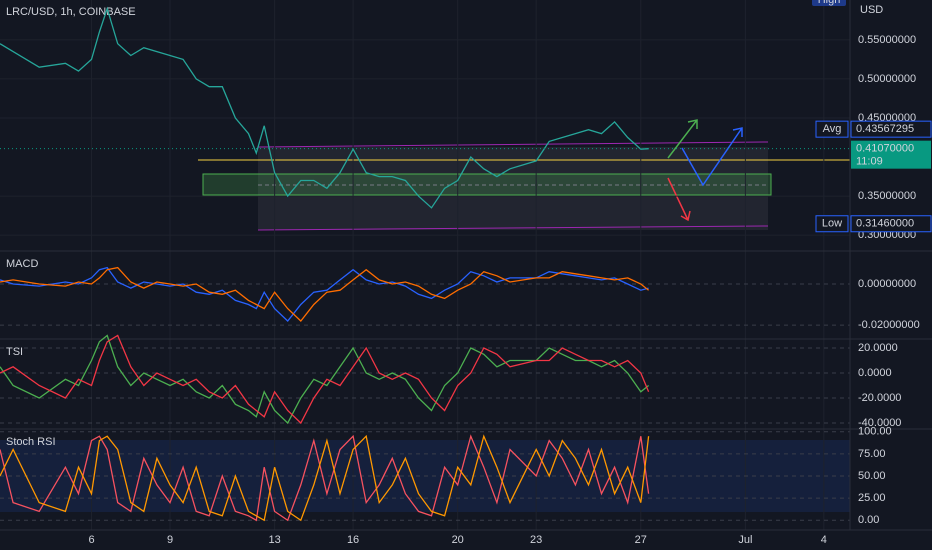 The image size is (932, 550). I want to click on y-tick-label: 100.00, so click(875, 432).